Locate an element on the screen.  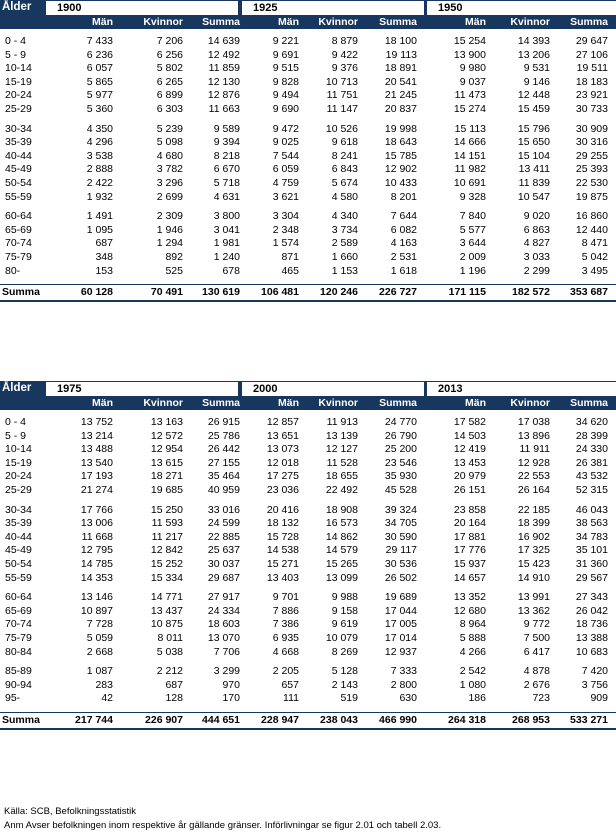
age-group-label: 85-89 is located at coordinates (18, 671).